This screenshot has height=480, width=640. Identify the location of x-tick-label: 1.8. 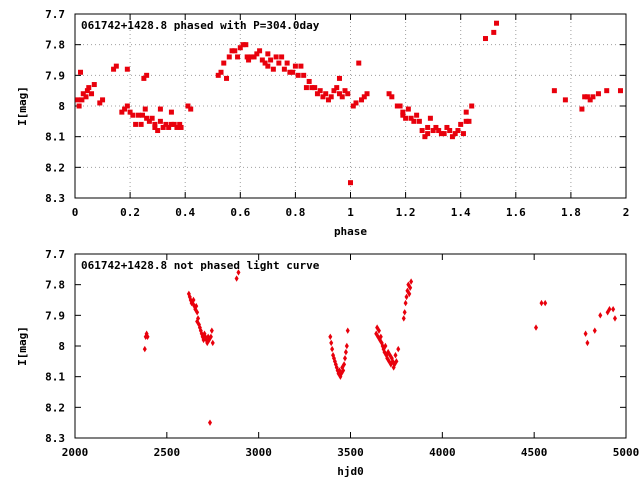
(571, 212).